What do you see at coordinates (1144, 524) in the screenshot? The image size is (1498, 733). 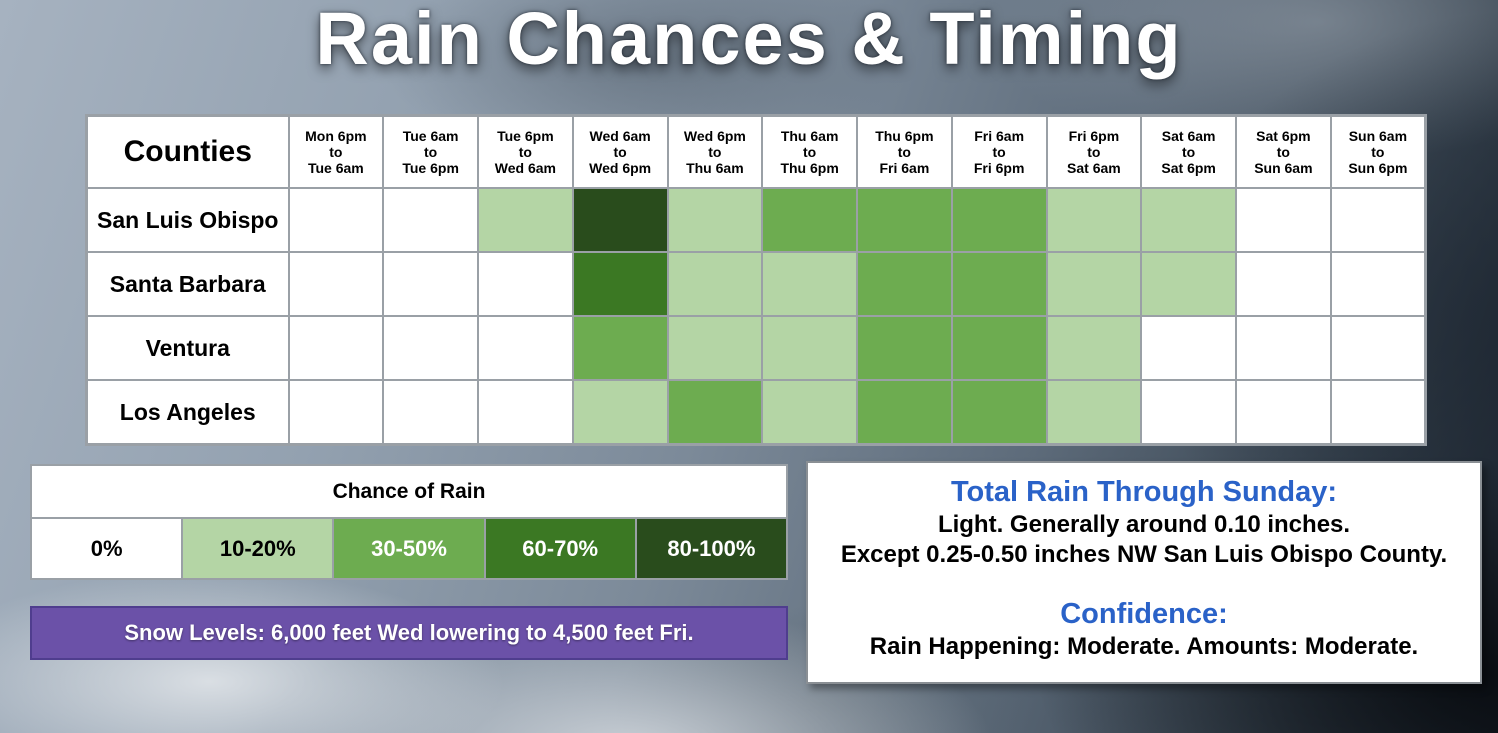 I see `total-rain-line-1: Light. Generally around 0.10 inches.` at bounding box center [1144, 524].